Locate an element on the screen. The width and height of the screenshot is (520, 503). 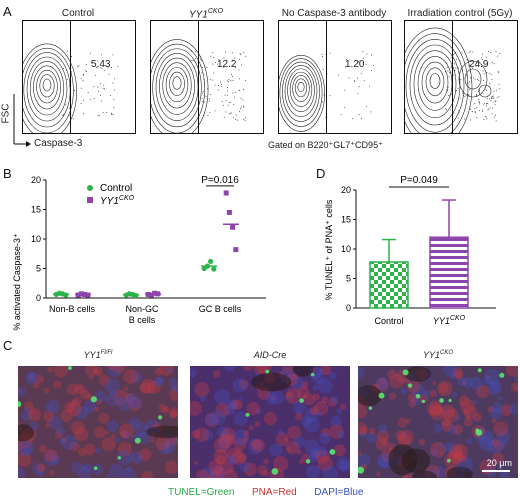
fsc-axis-label: FSC is located at coordinates (6, 113).